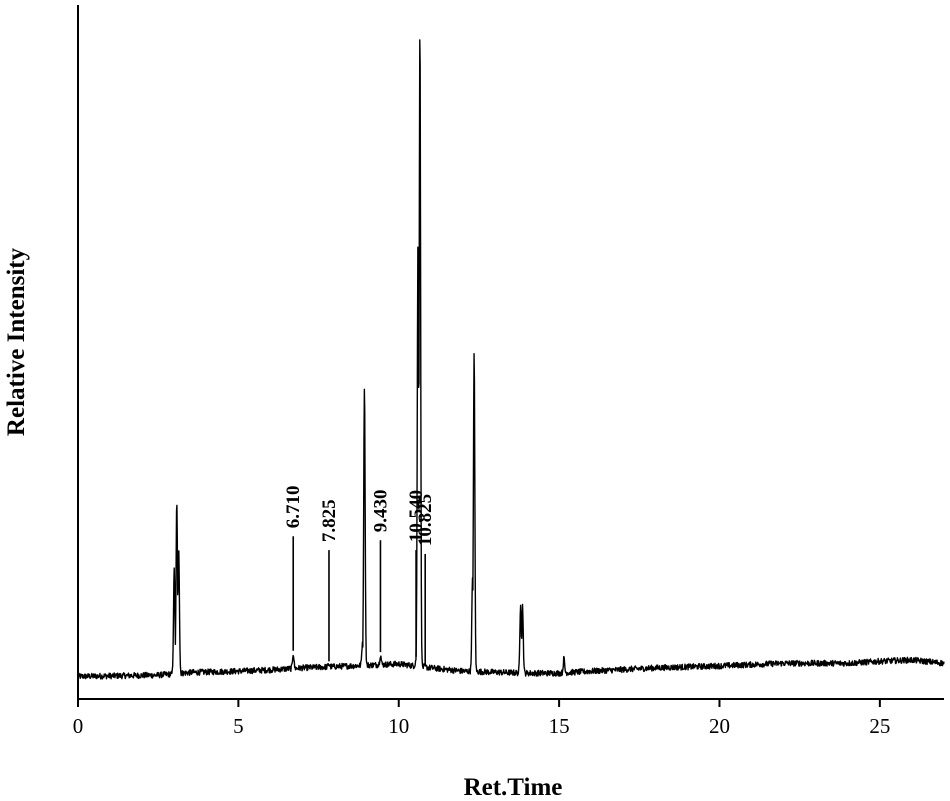 Image resolution: width=950 pixels, height=801 pixels. What do you see at coordinates (78, 726) in the screenshot?
I see `x-tick-label: 0` at bounding box center [78, 726].